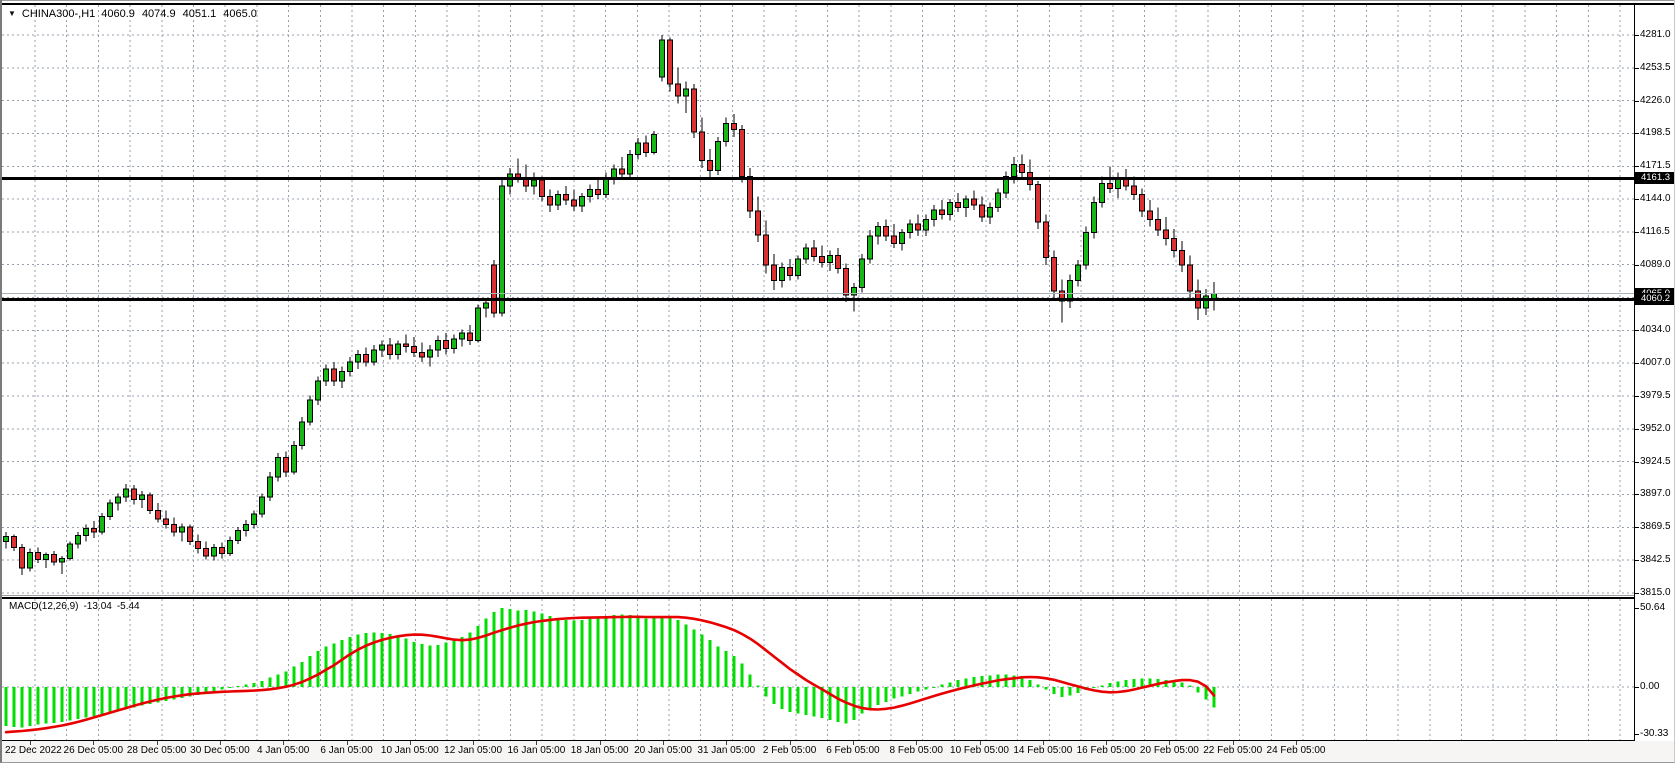  Describe the element at coordinates (409, 750) in the screenshot. I see `time-tick-label: 10 Jan 05:00` at that location.